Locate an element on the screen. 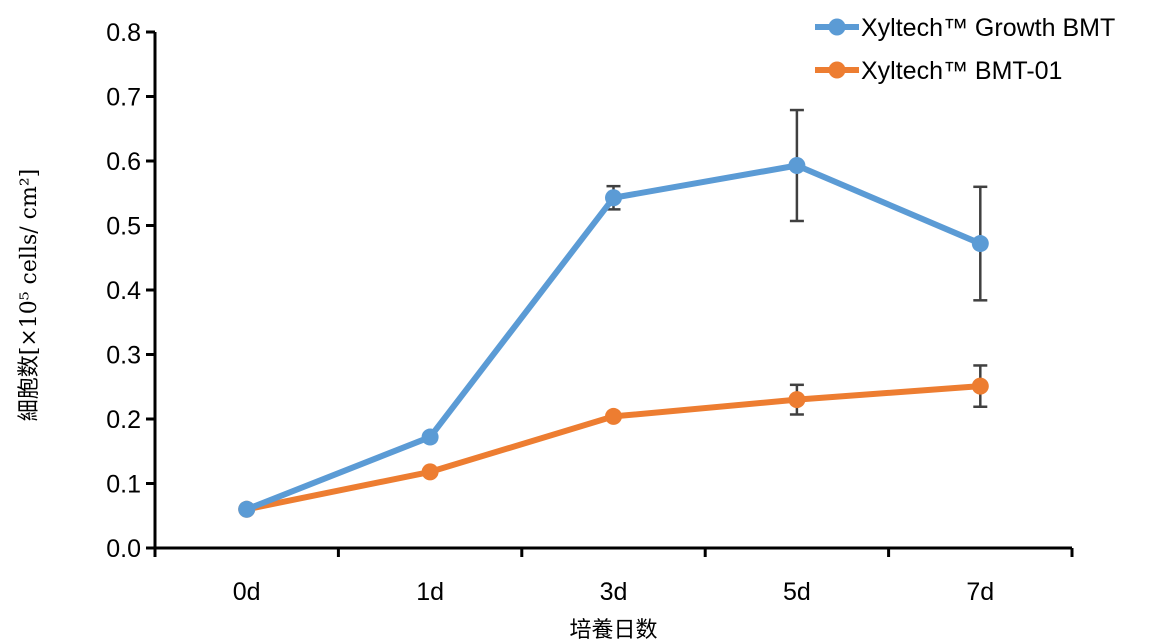 This screenshot has width=1157, height=644. y-axis: 0.0 0.1 0.2 0.3 0.4 0.5 0.6 0.7 0.8 is located at coordinates (131, 291).